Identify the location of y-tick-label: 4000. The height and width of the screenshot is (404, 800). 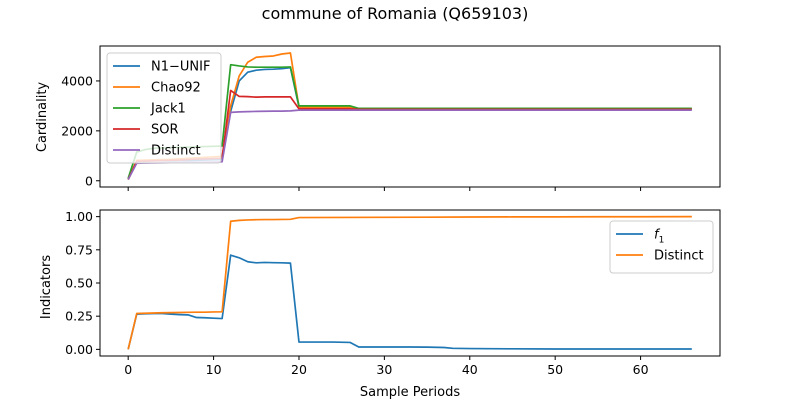
(77, 80).